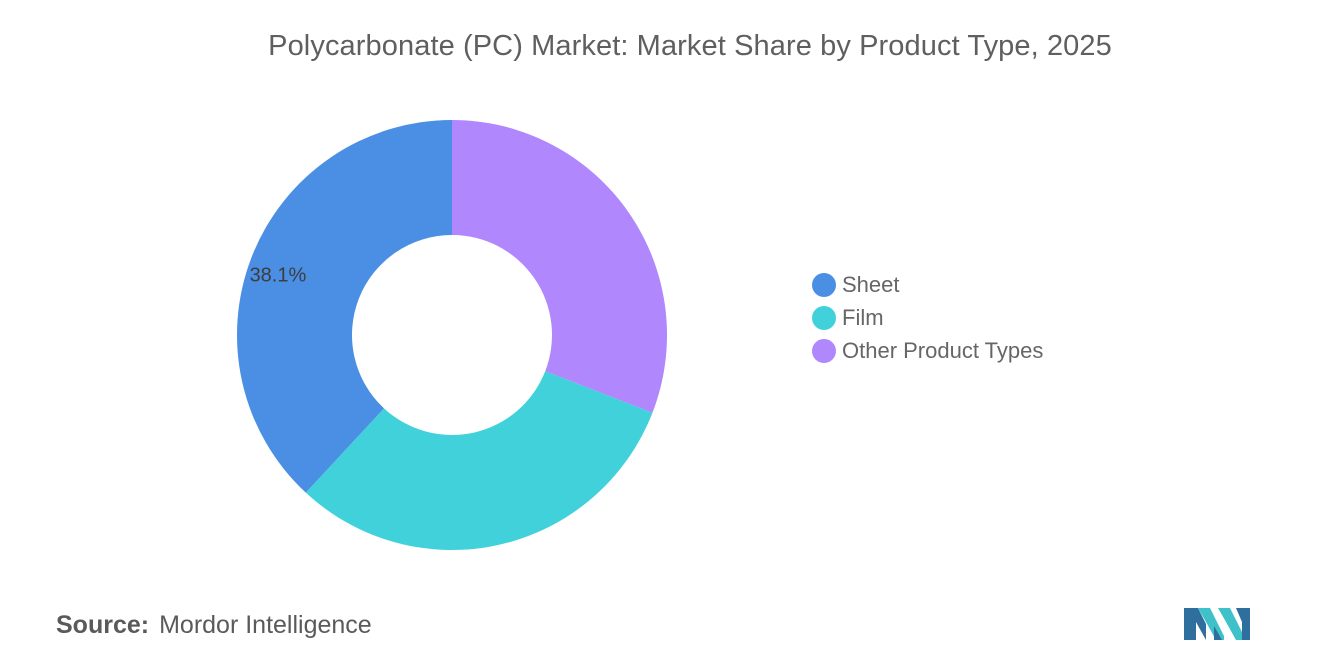 The height and width of the screenshot is (665, 1320). I want to click on source-key: Source:, so click(103, 625).